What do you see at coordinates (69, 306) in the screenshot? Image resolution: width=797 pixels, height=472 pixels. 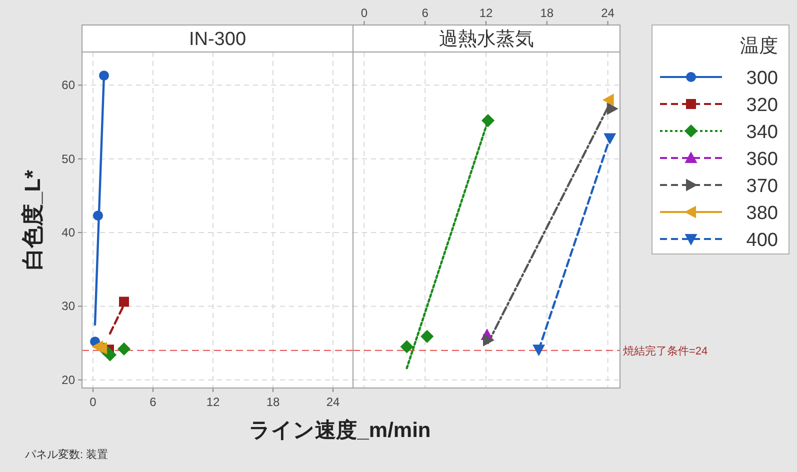 I see `y-tick-label: 30` at bounding box center [69, 306].